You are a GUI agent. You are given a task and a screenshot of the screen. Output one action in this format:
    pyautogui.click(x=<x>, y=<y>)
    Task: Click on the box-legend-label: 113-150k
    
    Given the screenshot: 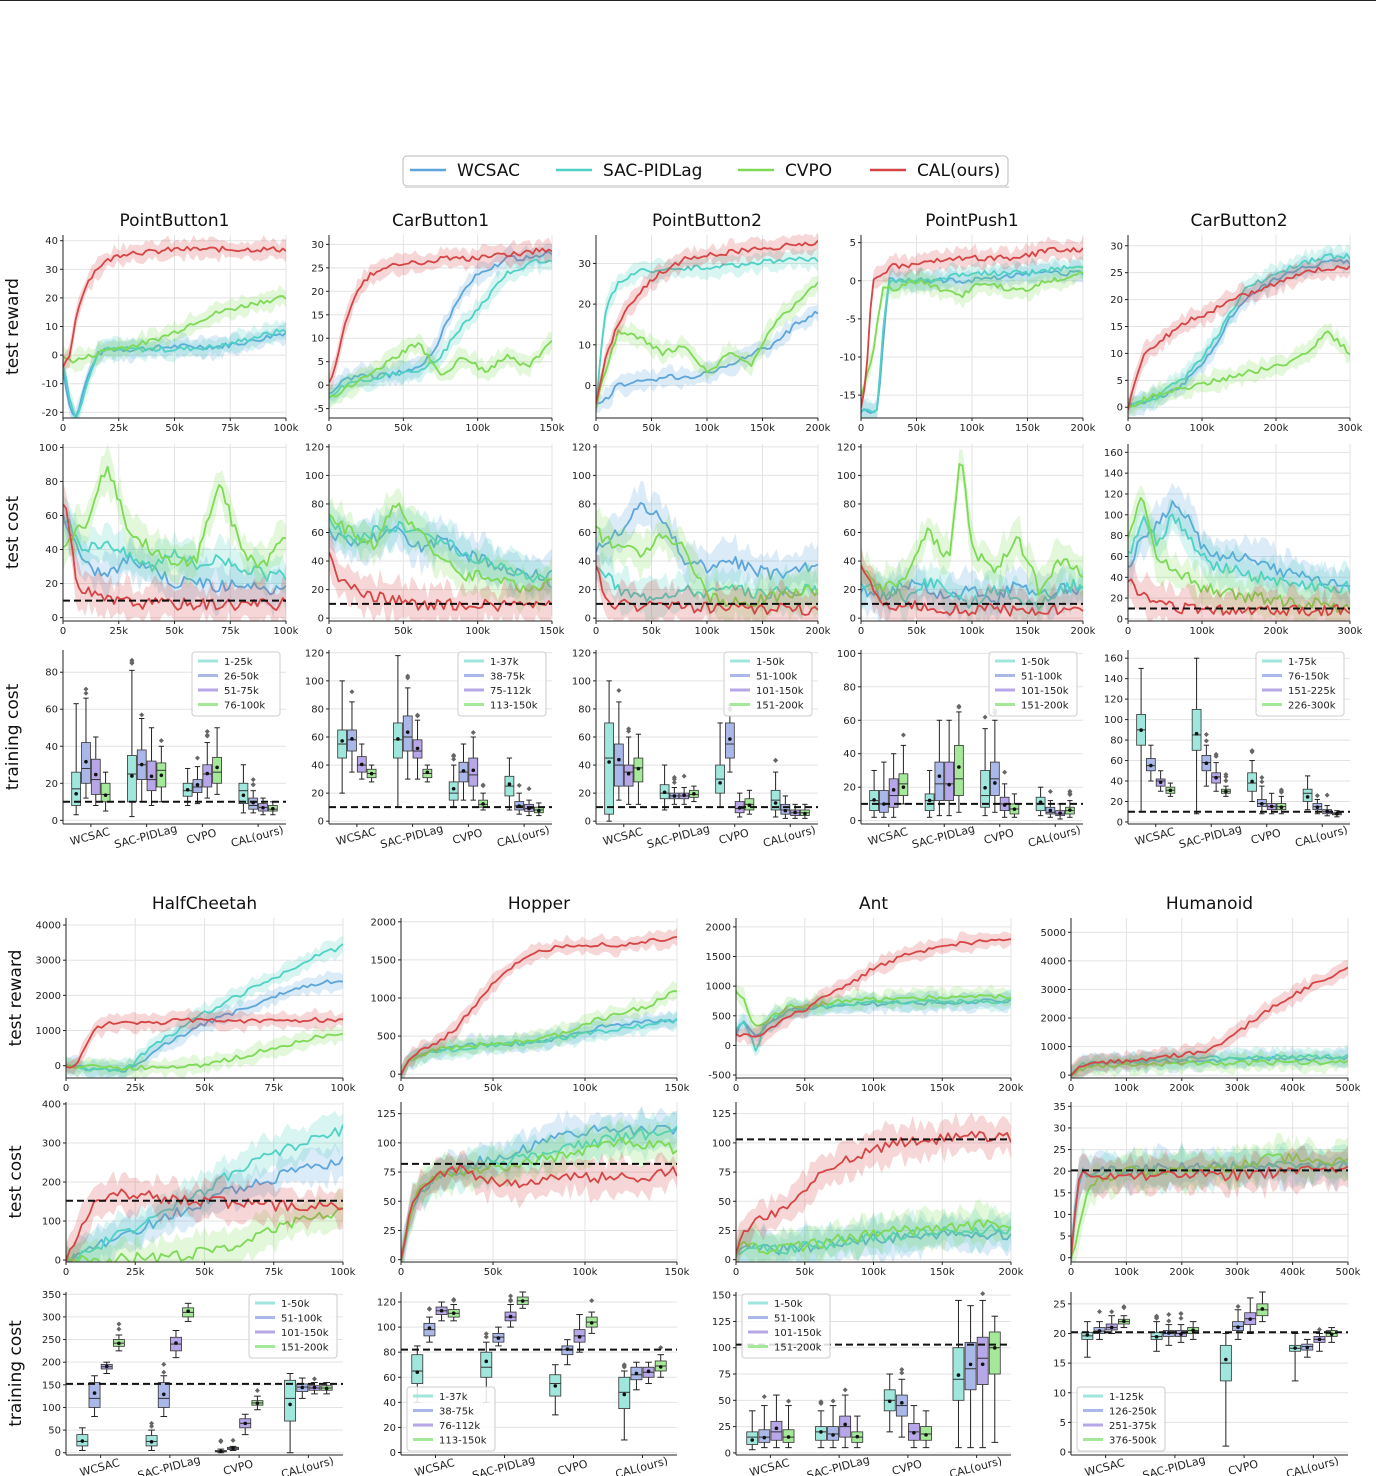 What is the action you would take?
    pyautogui.click(x=463, y=1441)
    